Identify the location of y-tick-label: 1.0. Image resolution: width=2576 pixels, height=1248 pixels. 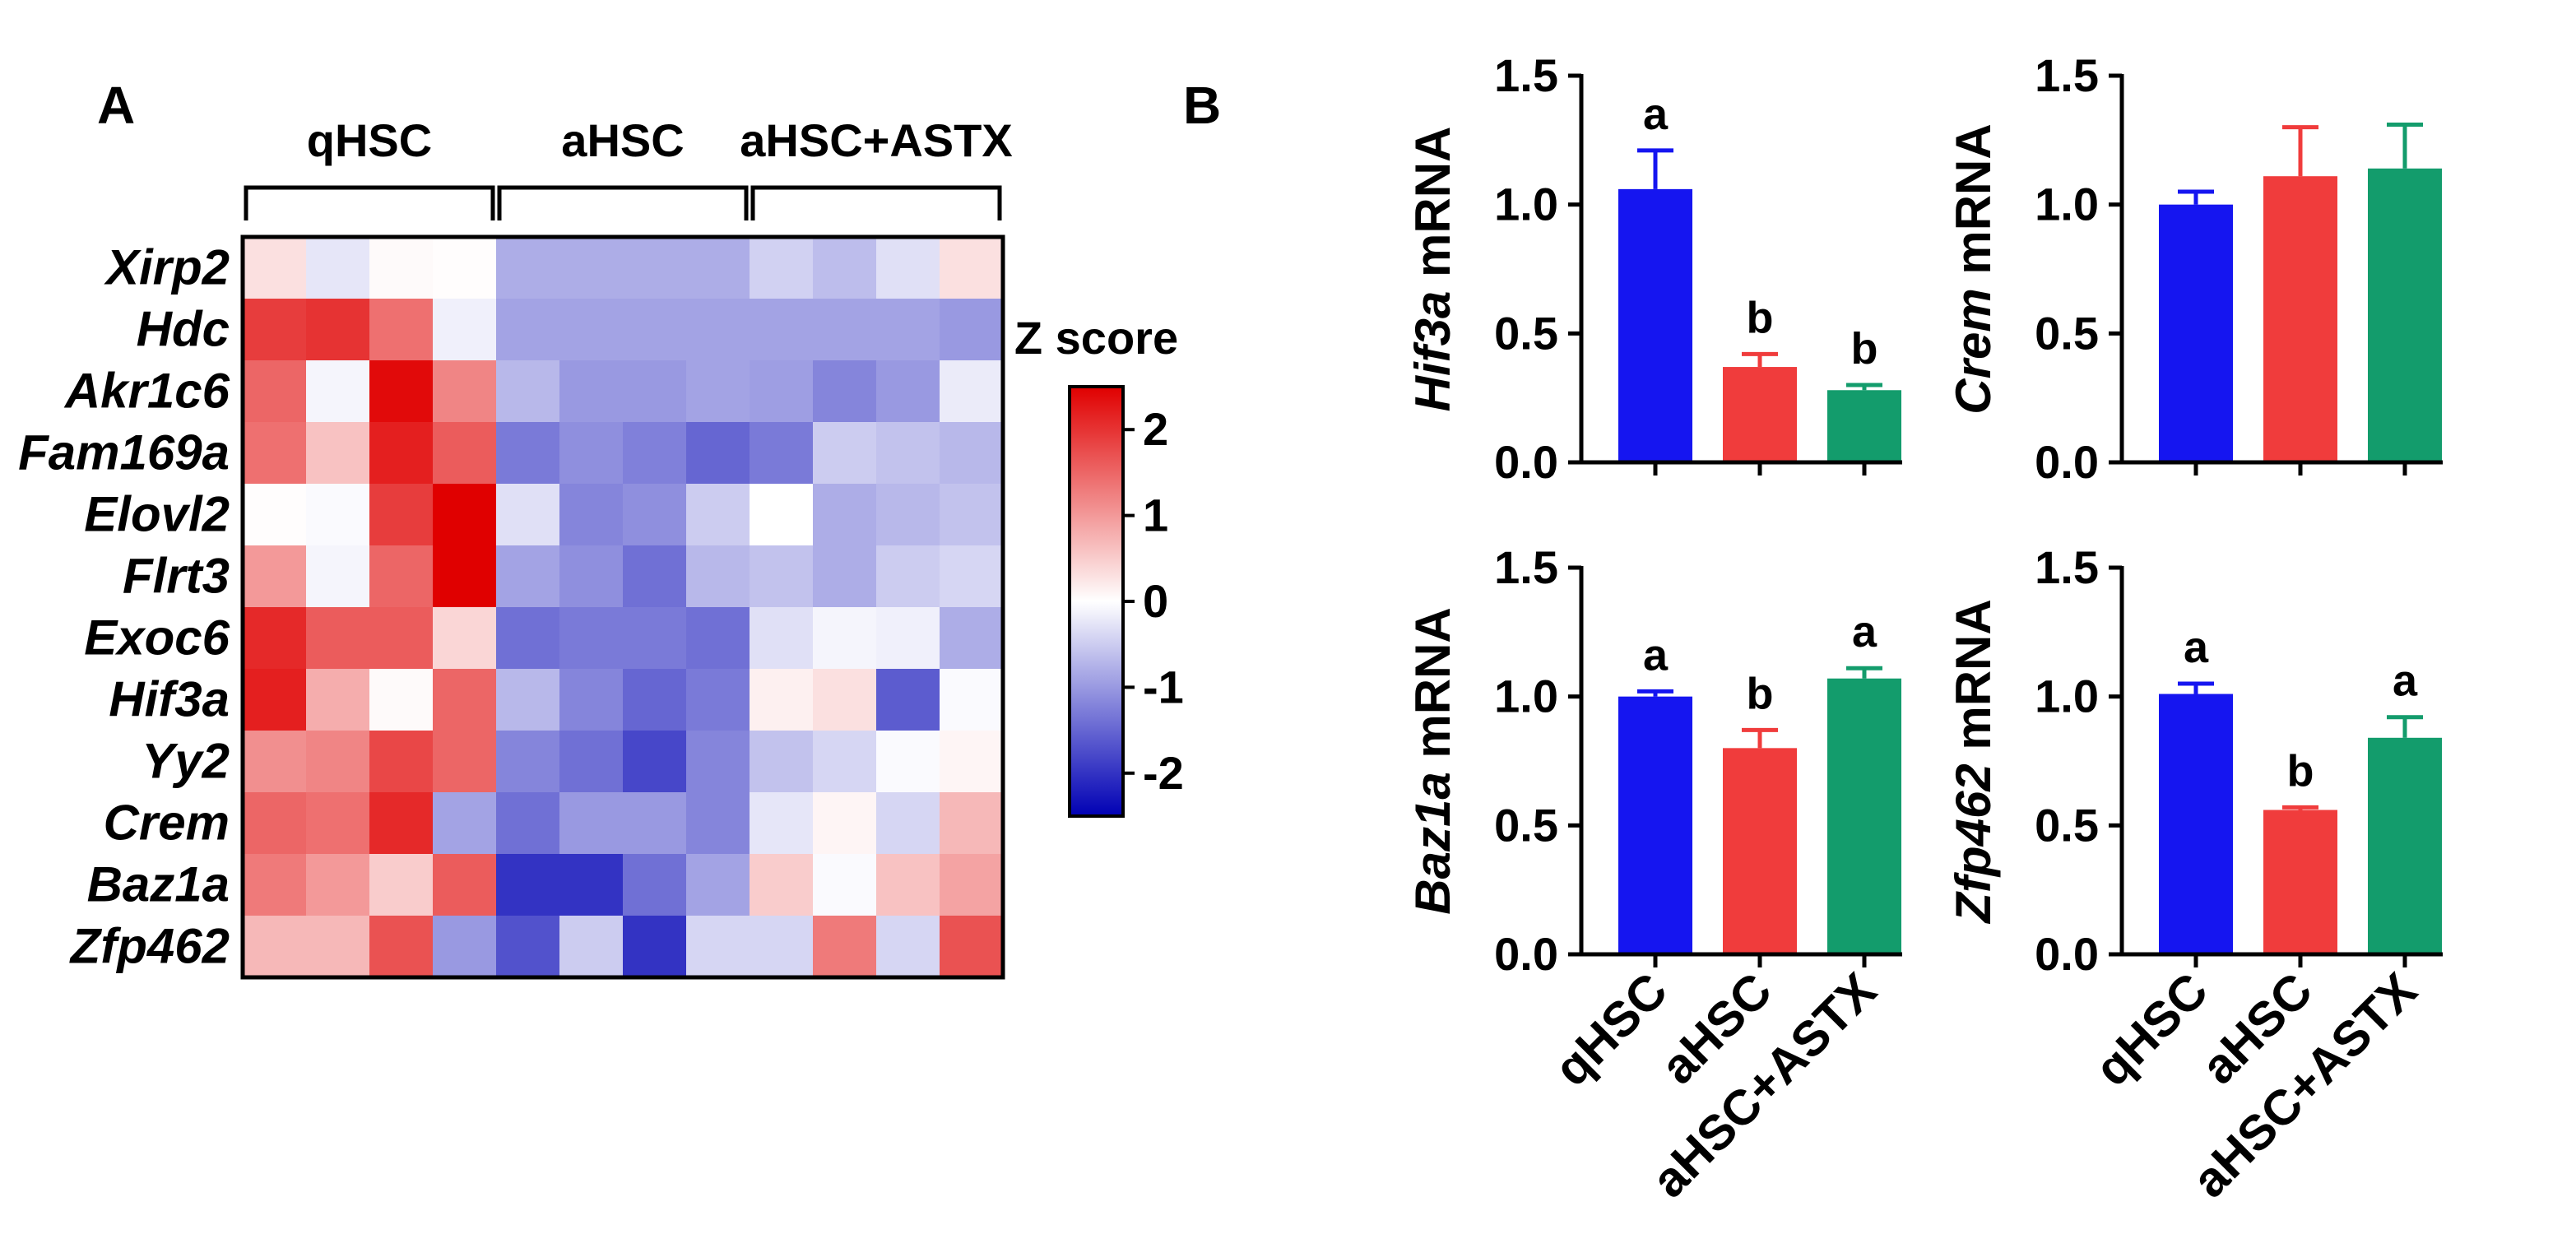
(1526, 204).